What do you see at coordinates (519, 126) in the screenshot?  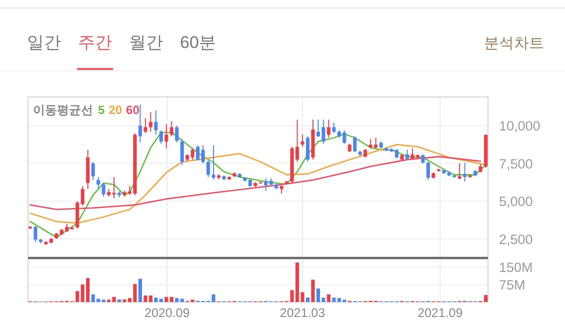 I see `y-tick-label: 10,000` at bounding box center [519, 126].